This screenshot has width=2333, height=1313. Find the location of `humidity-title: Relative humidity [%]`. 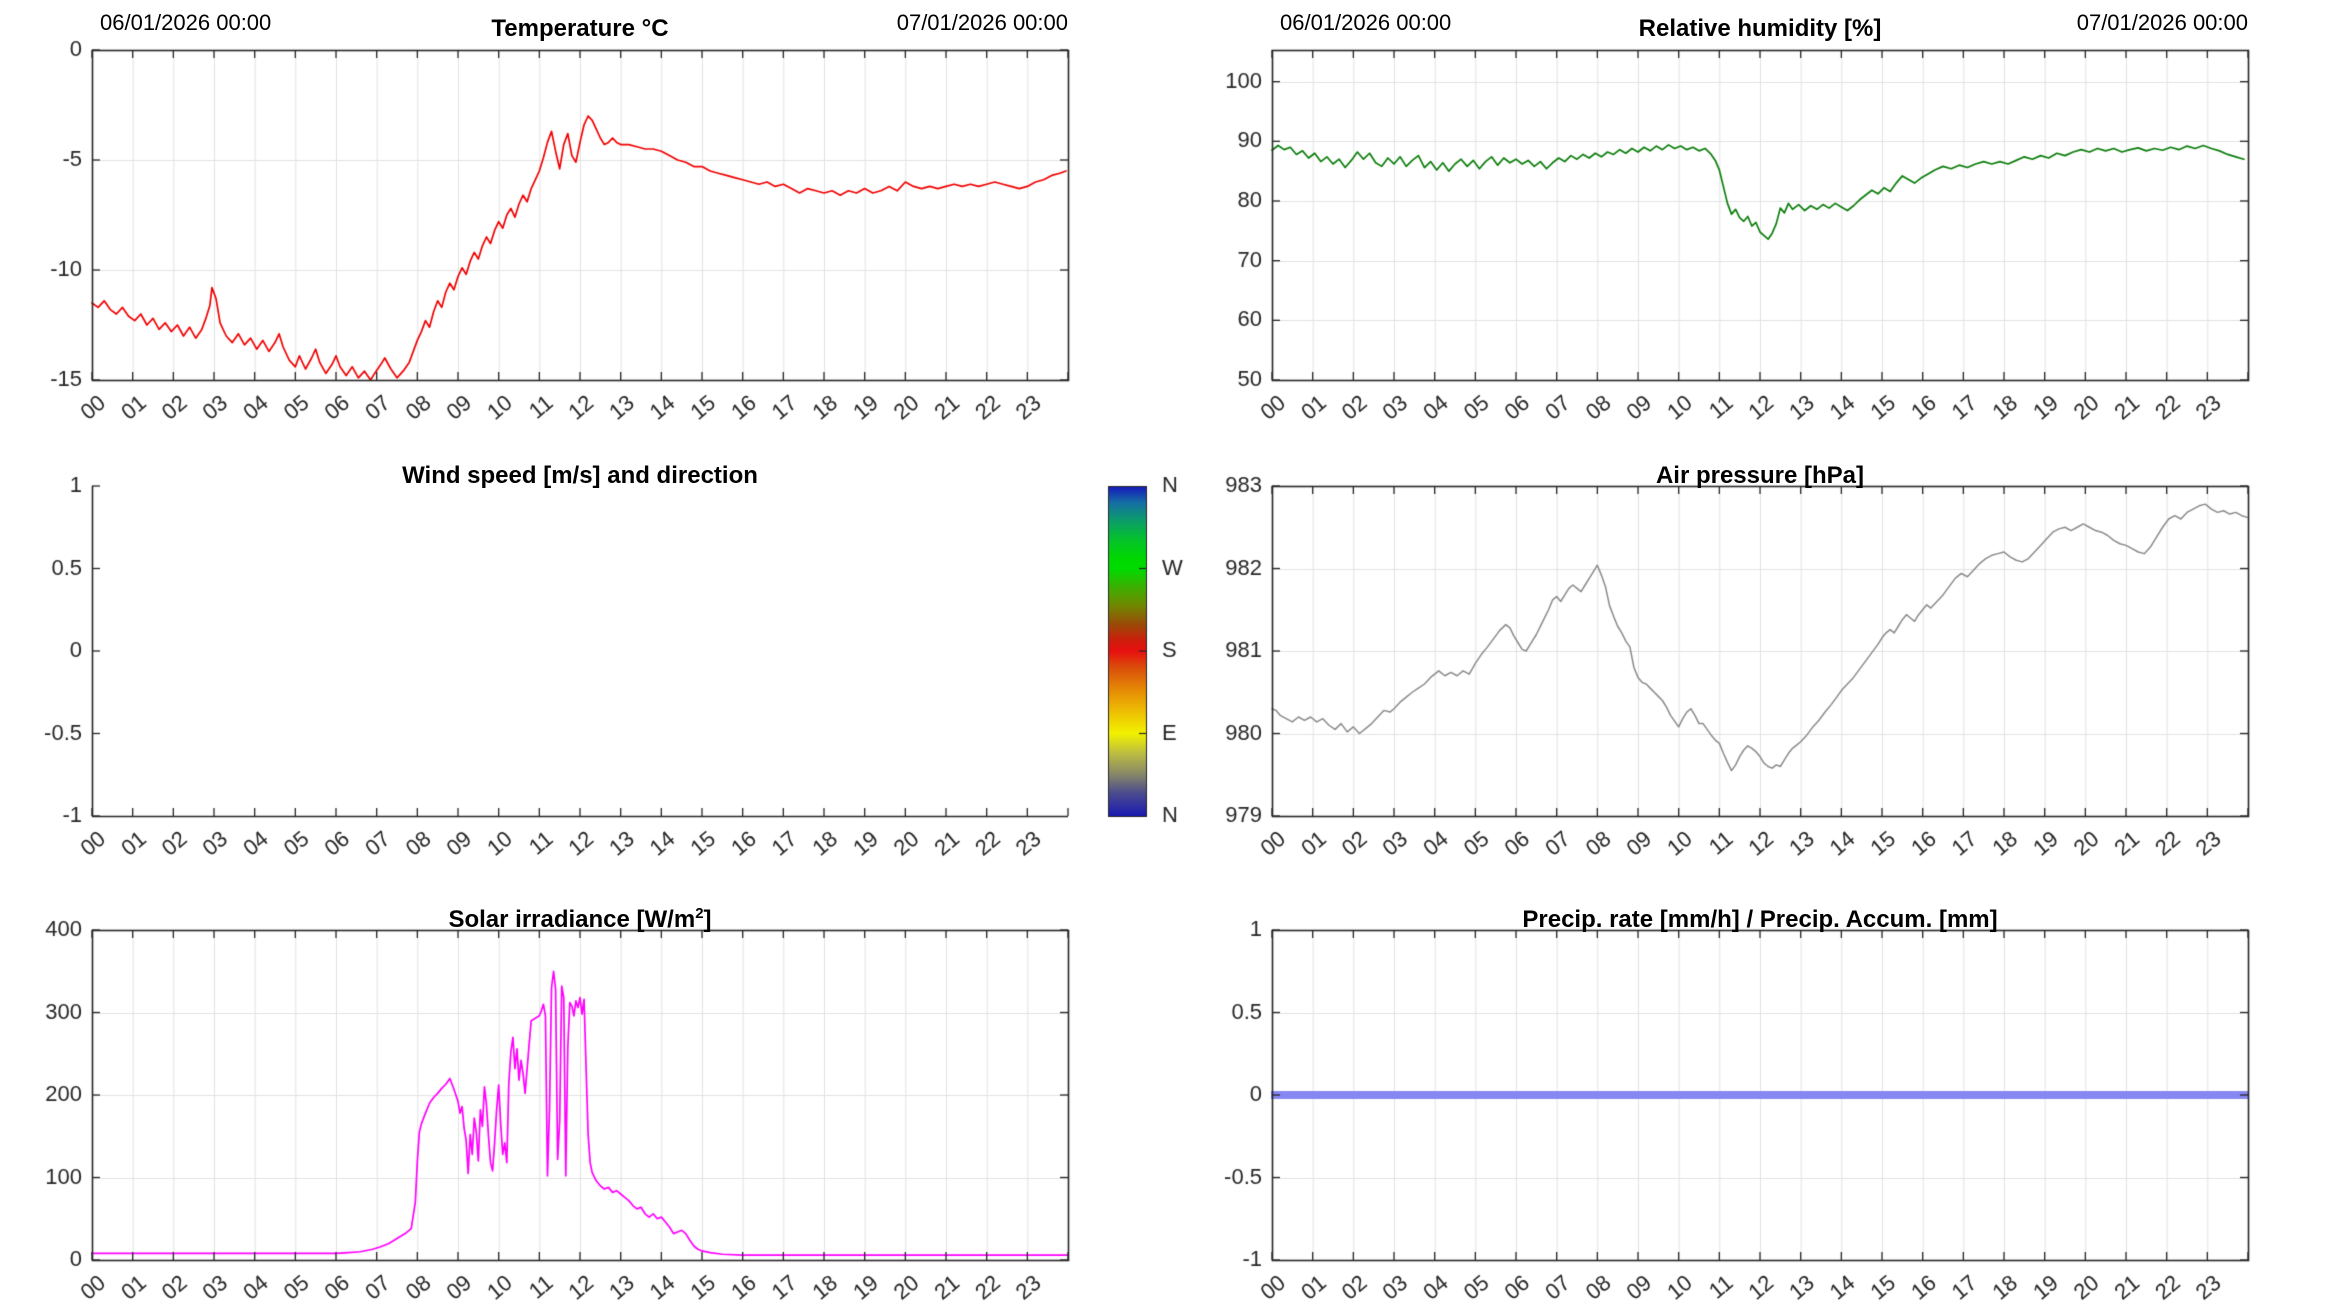

humidity-title: Relative humidity [%] is located at coordinates (1760, 28).